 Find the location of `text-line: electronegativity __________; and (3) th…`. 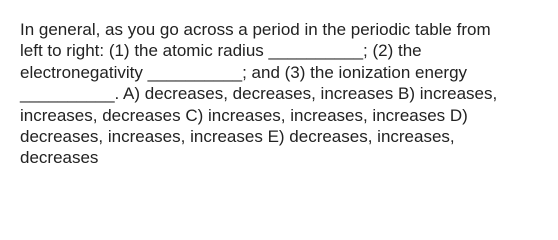

text-line: electronegativity __________; and (3) th… is located at coordinates (244, 72).